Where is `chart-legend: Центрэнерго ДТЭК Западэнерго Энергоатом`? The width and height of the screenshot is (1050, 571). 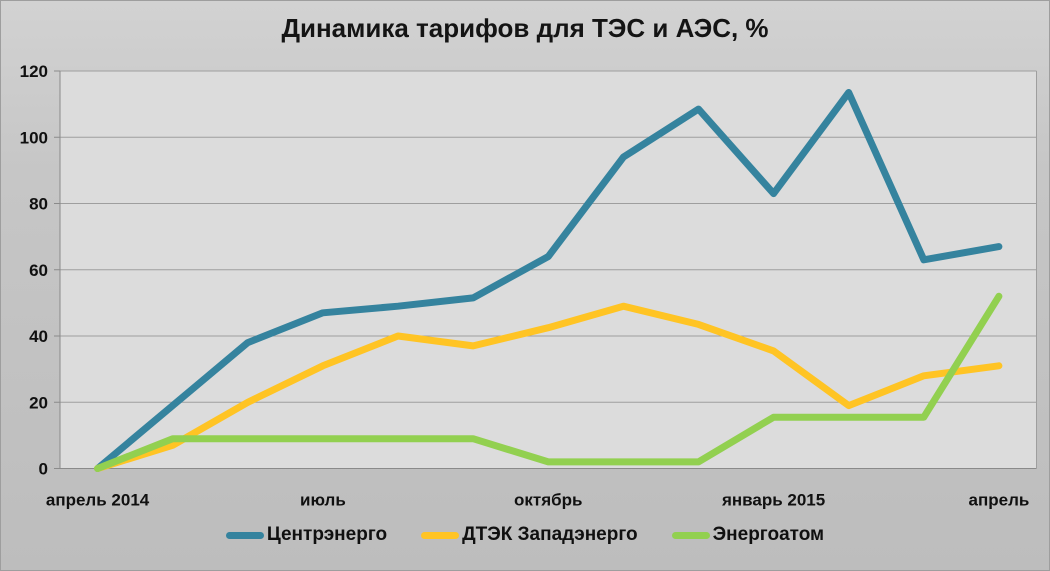 chart-legend: Центрэнерго ДТЭК Западэнерго Энергоатом is located at coordinates (525, 535).